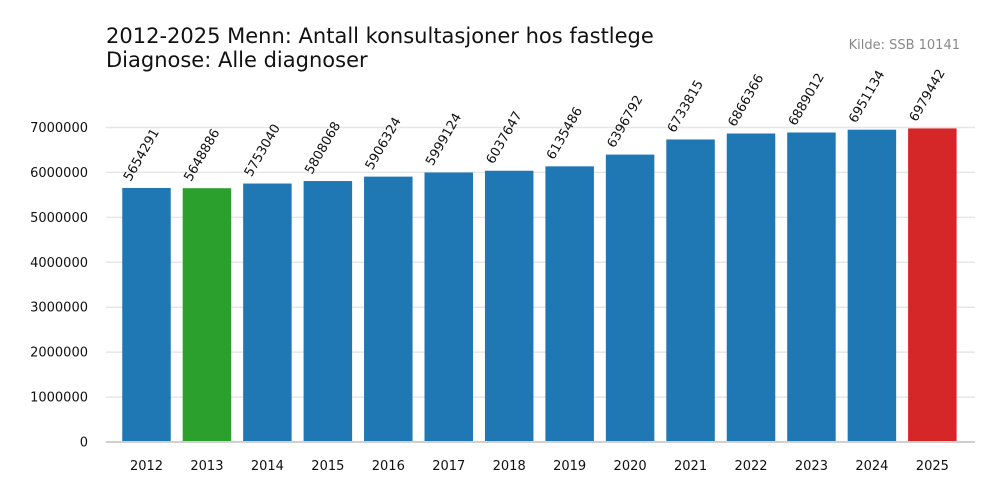 Image resolution: width=1000 pixels, height=500 pixels. Describe the element at coordinates (444, 140) in the screenshot. I see `data-label: 5999124` at that location.